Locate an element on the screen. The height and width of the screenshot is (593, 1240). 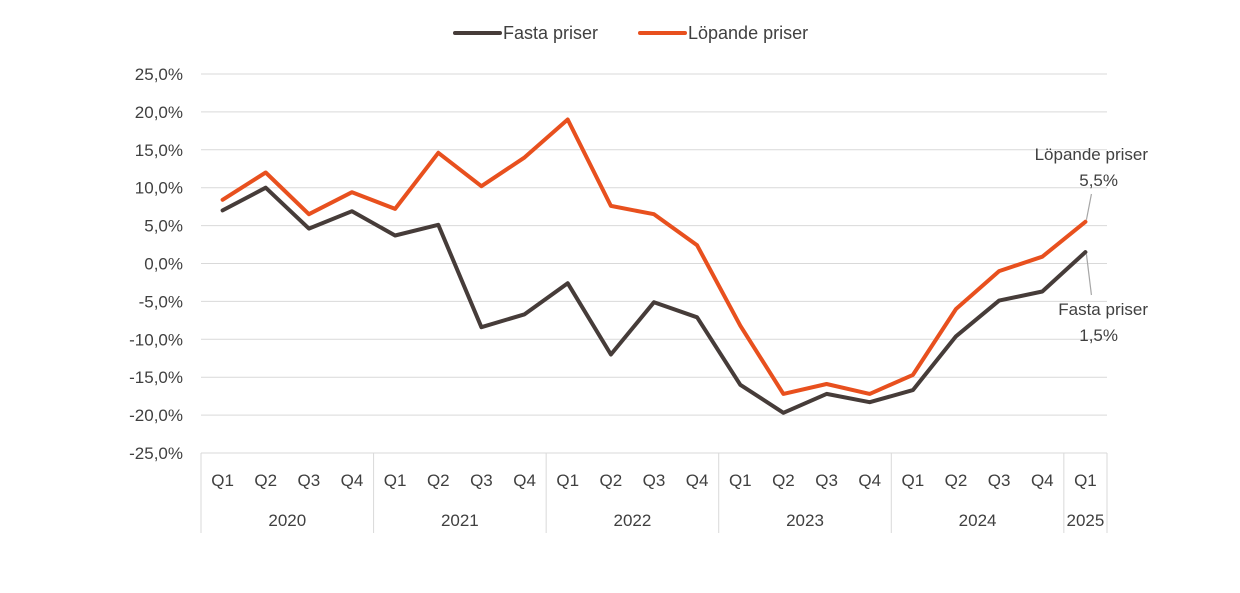
annotations: Löpande priser 5,5% Fasta priser 1,5% is located at coordinates (1092, 245).